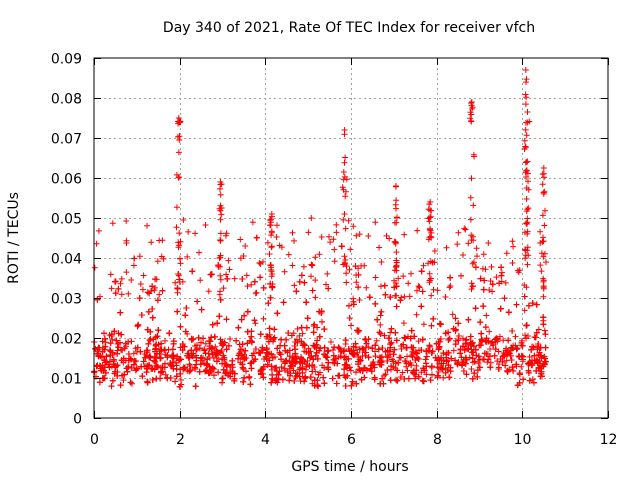 This screenshot has width=640, height=484. Describe the element at coordinates (66, 60) in the screenshot. I see `y-tick-label: 0.09` at that location.